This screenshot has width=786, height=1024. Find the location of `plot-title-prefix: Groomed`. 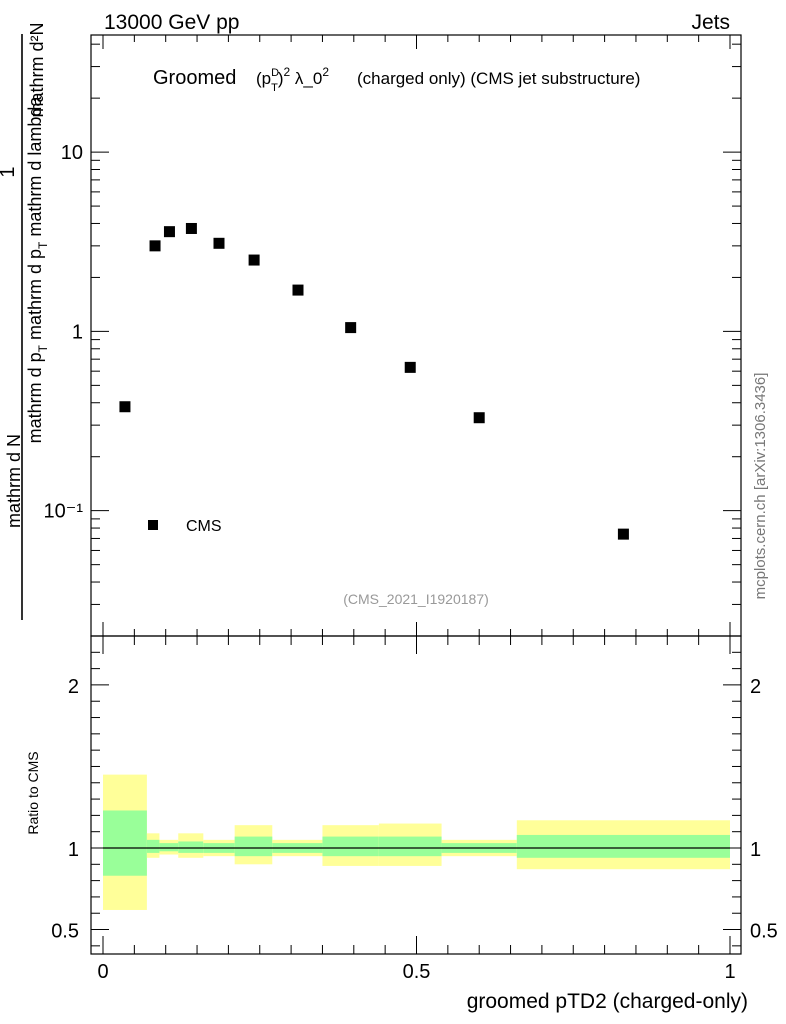

plot-title-prefix: Groomed is located at coordinates (194, 78).